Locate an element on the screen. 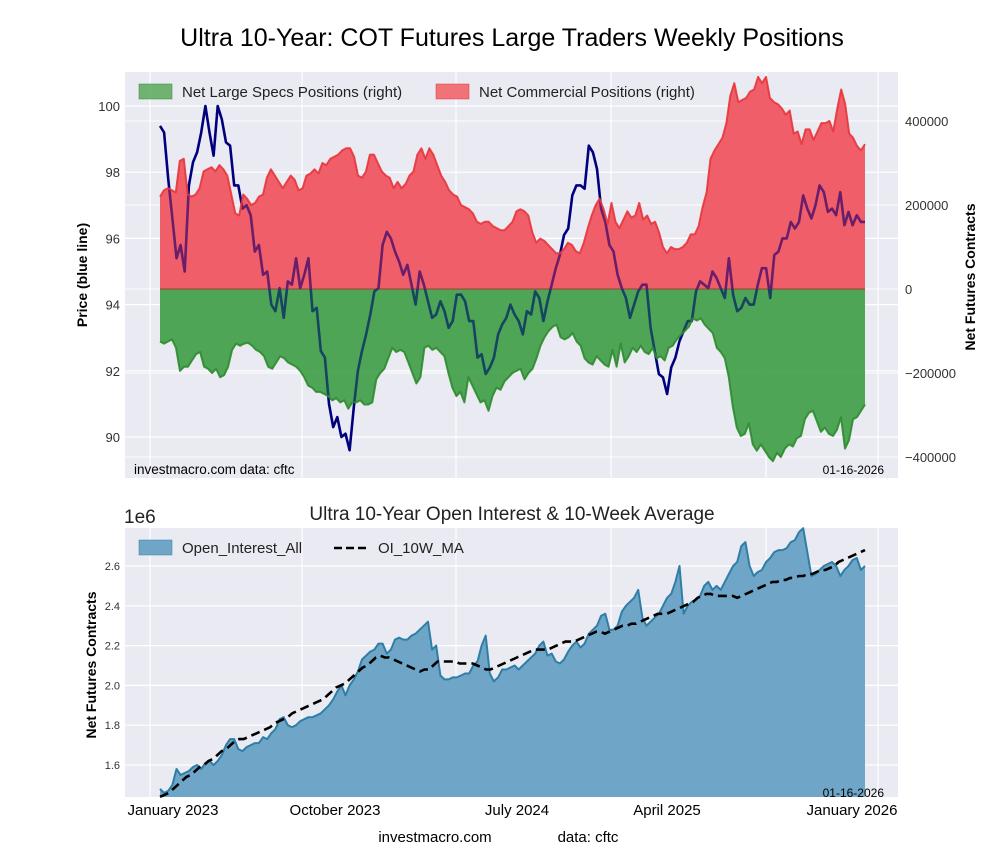 This screenshot has width=1000, height=860. legend-swatch-open-interest is located at coordinates (155, 547).